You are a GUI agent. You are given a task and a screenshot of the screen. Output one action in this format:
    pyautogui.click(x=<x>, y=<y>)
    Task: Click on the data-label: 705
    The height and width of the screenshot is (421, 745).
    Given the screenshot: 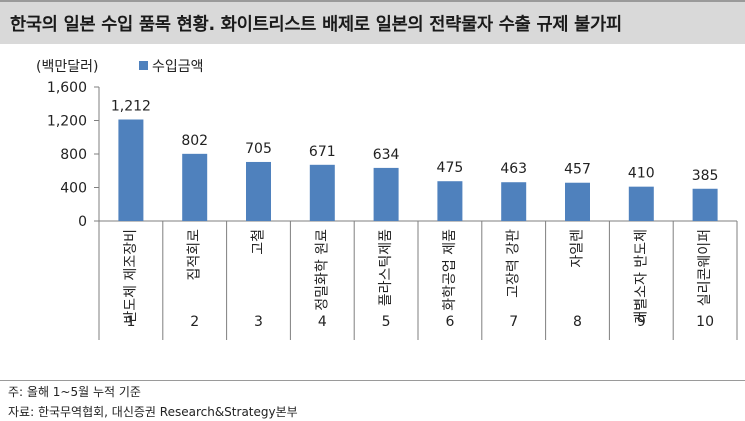 What is the action you would take?
    pyautogui.click(x=258, y=149)
    